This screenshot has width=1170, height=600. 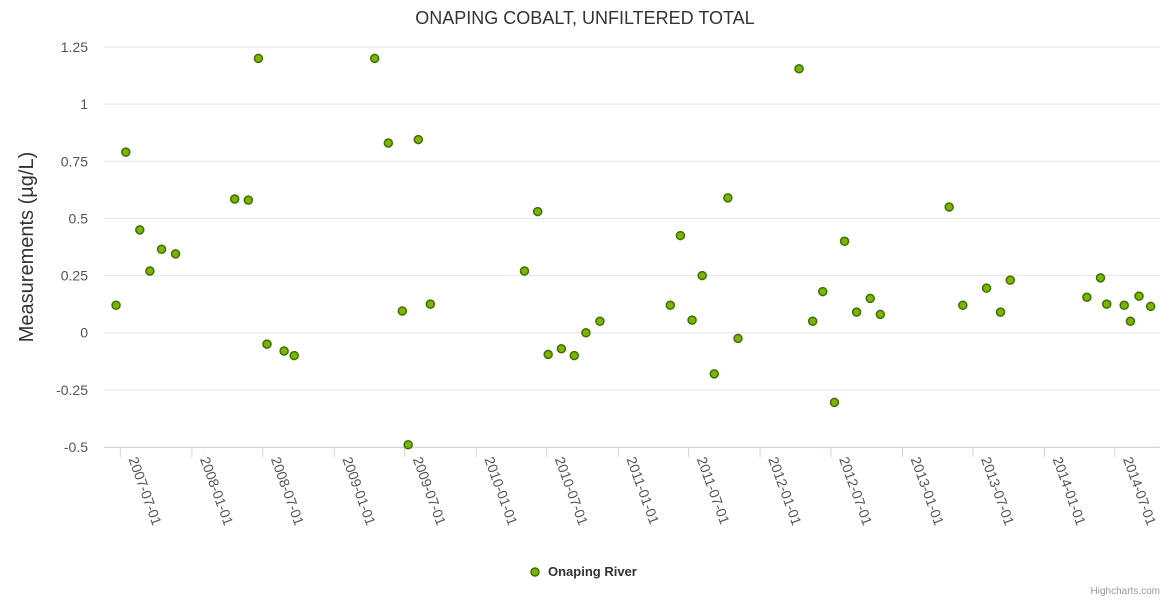 I want to click on y-tick-label: -0.5, so click(x=76, y=447).